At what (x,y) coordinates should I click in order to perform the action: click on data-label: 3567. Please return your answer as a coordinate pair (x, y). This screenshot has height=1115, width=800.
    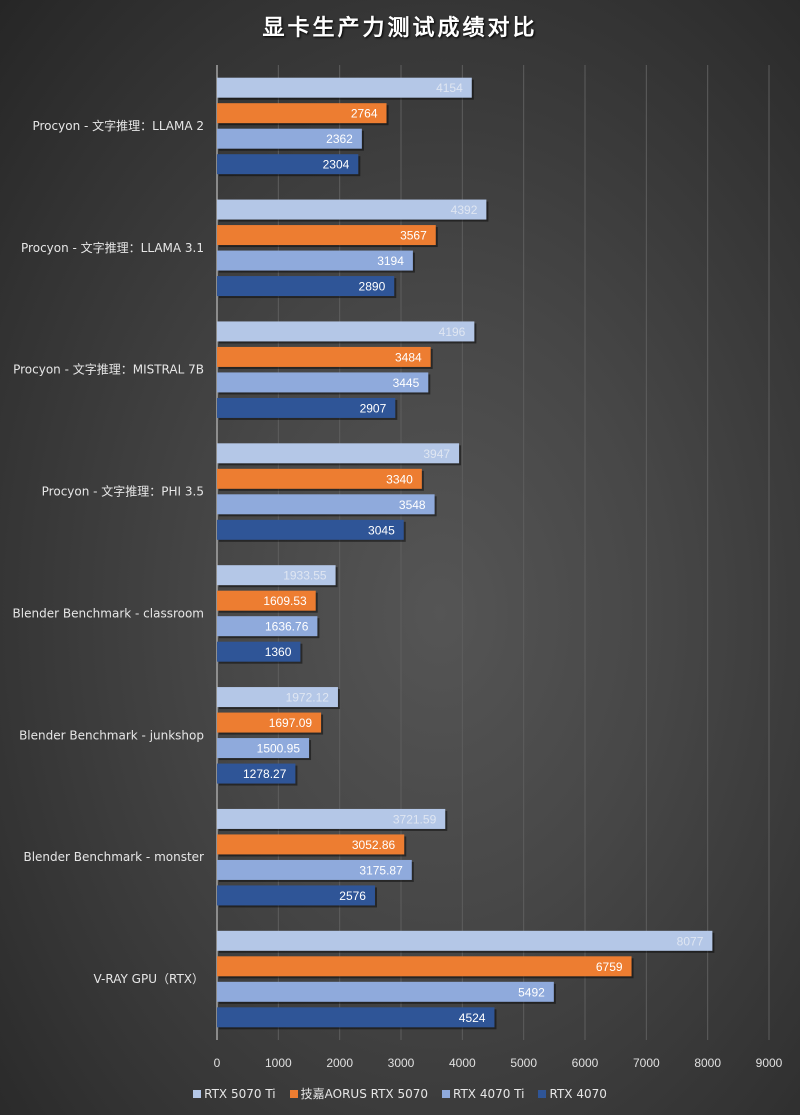
    Looking at the image, I should click on (413, 236).